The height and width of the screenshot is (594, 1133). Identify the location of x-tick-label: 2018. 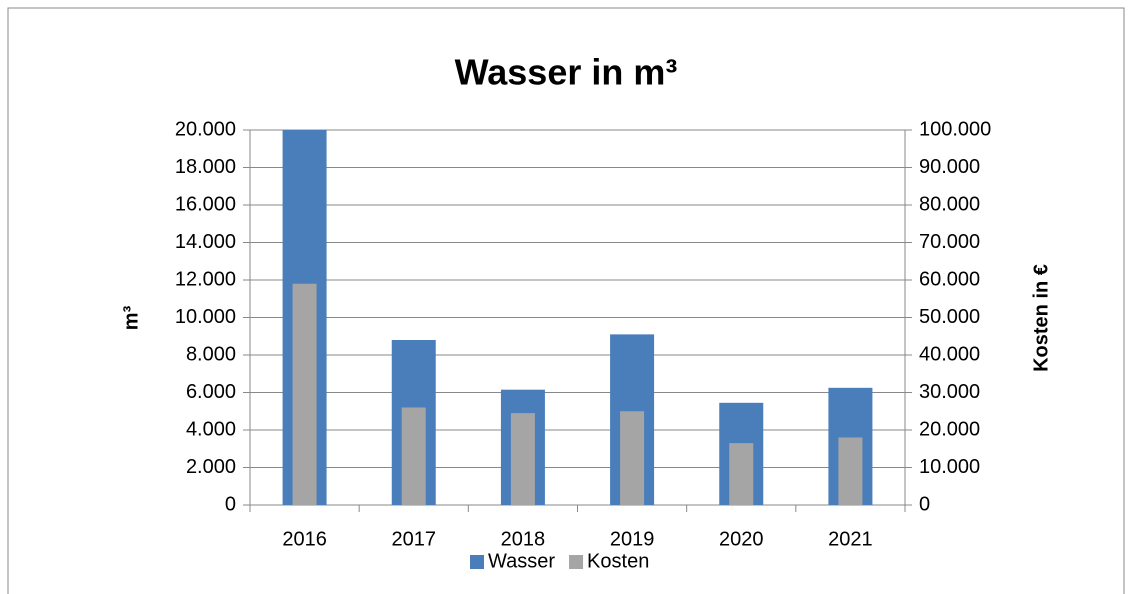
(523, 539).